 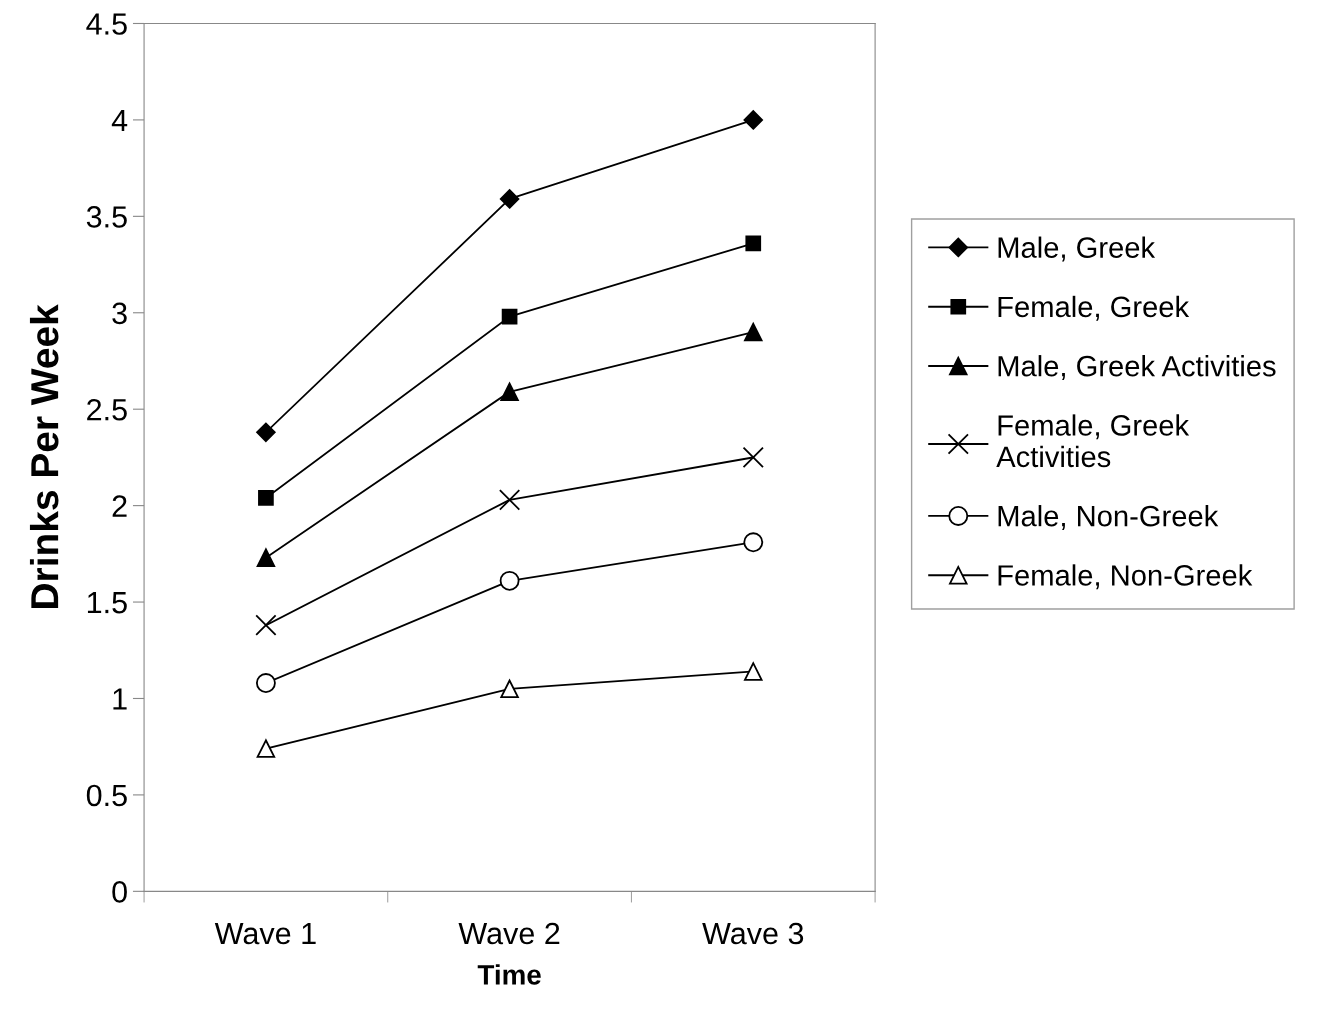 I want to click on y-tick-label: 2.5, so click(x=107, y=409).